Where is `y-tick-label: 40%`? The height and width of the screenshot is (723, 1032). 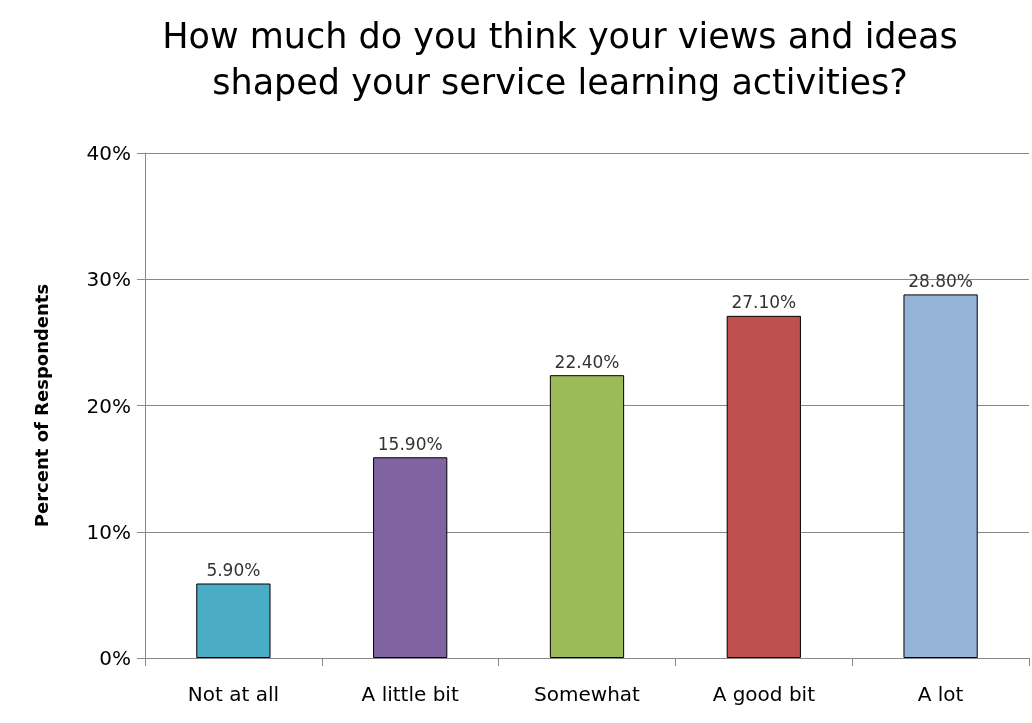
y-tick-label: 40% is located at coordinates (108, 153).